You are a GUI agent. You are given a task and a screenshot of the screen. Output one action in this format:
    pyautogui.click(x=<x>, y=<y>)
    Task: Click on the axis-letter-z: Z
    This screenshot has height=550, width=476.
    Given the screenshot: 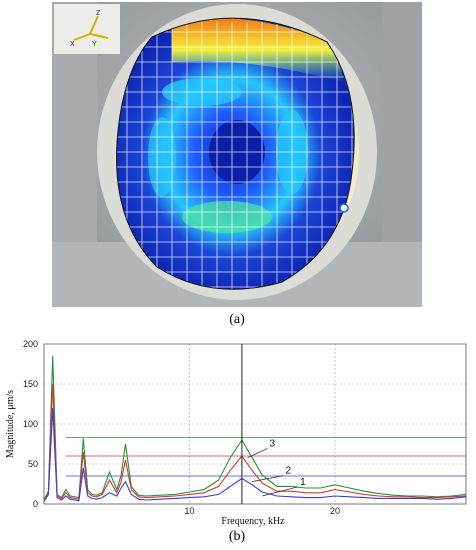 What is the action you would take?
    pyautogui.click(x=98, y=13)
    